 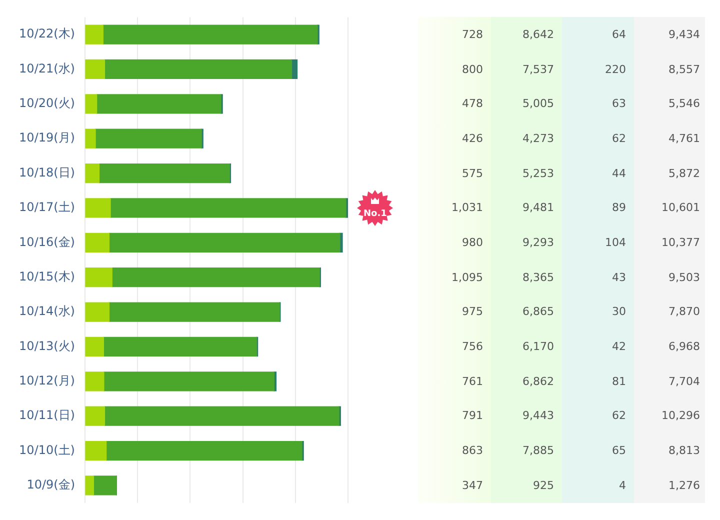 What do you see at coordinates (526, 173) in the screenshot?
I see `text: 5,253` at bounding box center [526, 173].